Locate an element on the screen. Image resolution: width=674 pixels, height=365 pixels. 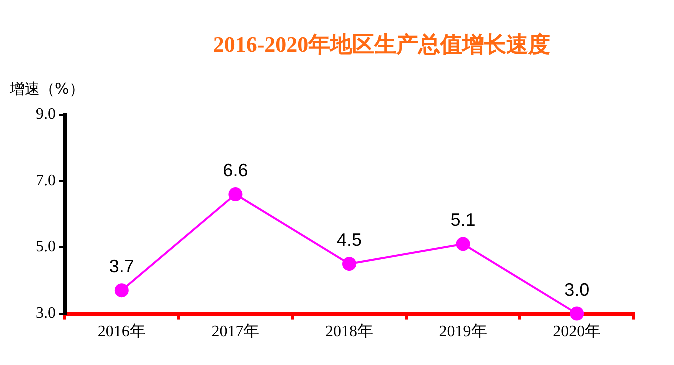
data-label: 6.6 is located at coordinates (235, 170).